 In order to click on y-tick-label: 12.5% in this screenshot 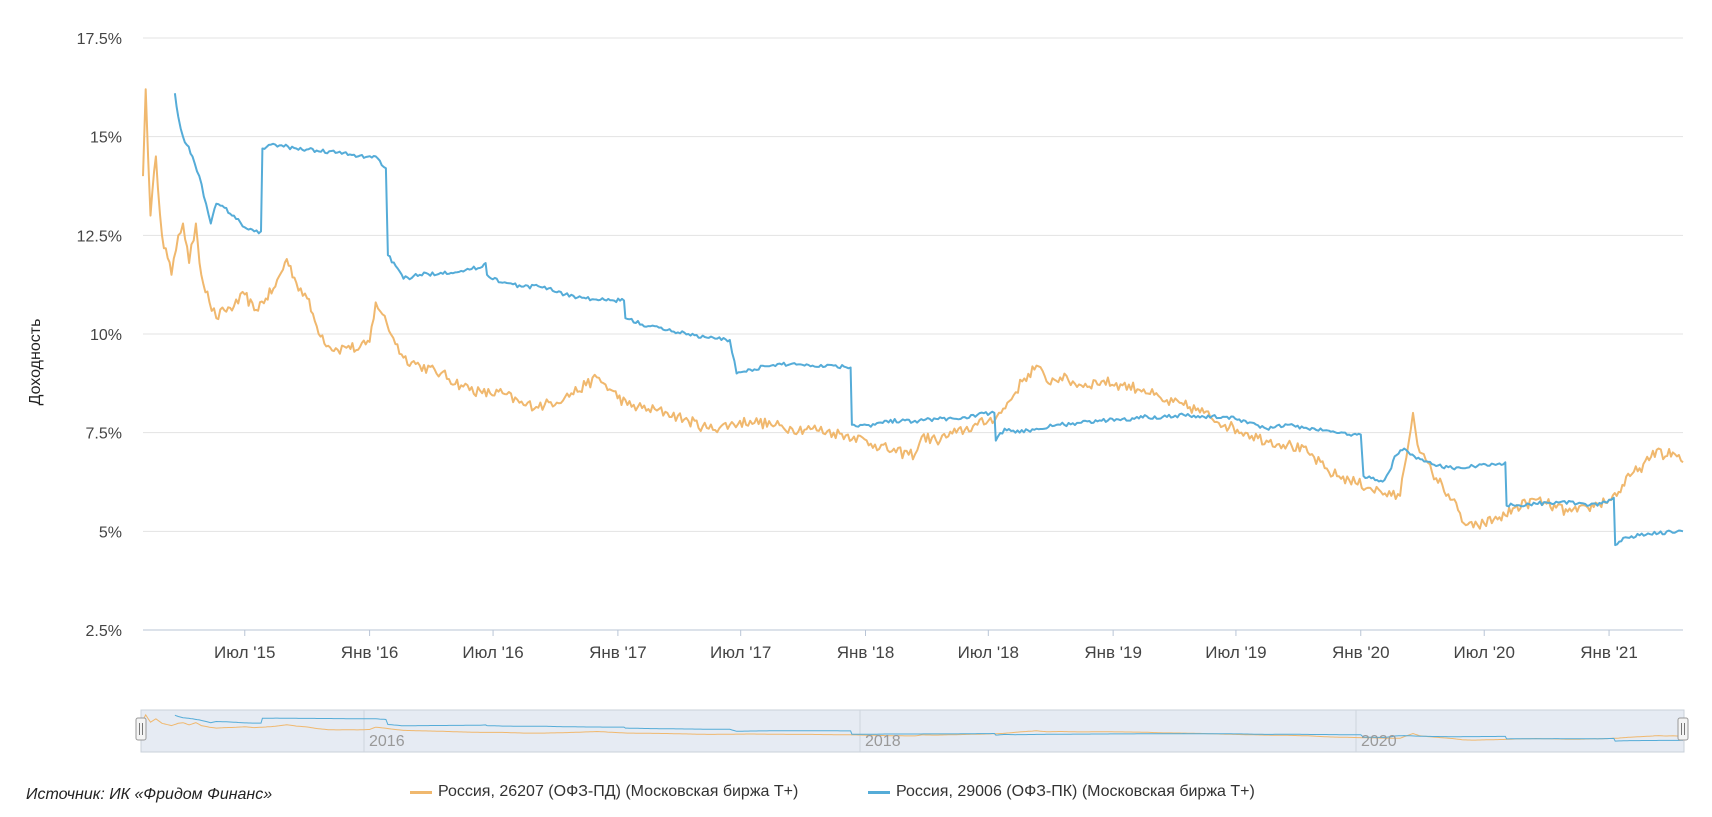, I will do `click(99, 236)`.